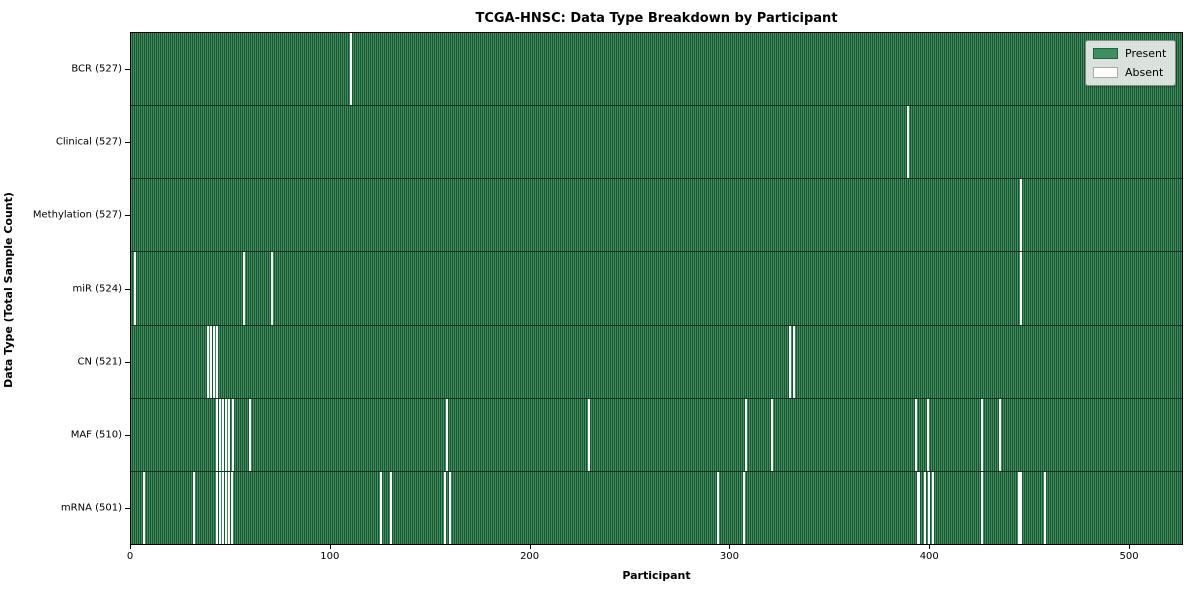 This screenshot has width=1200, height=600. I want to click on x-tick-label-400: 400, so click(929, 556).